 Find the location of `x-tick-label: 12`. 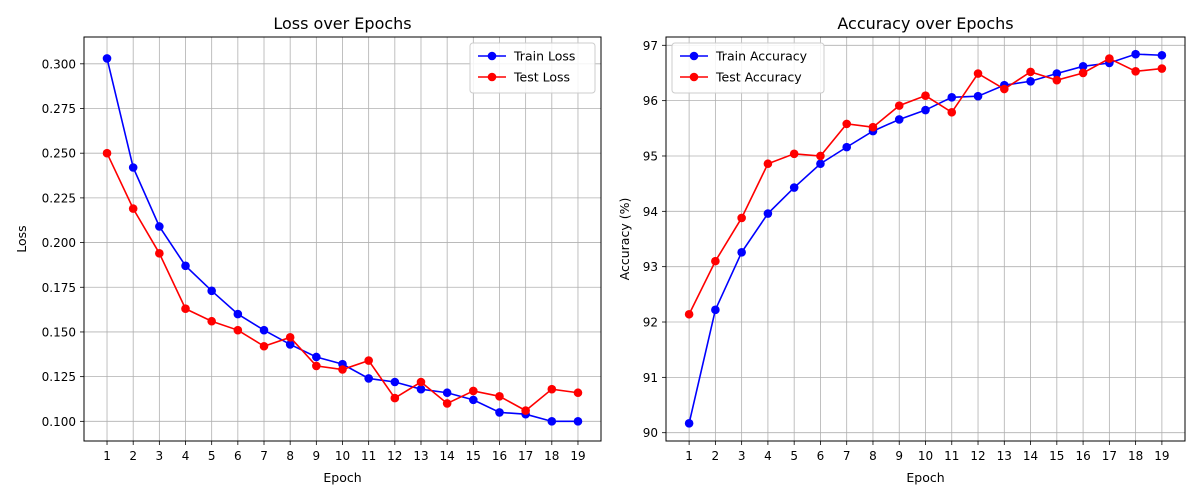

x-tick-label: 12 is located at coordinates (394, 456).